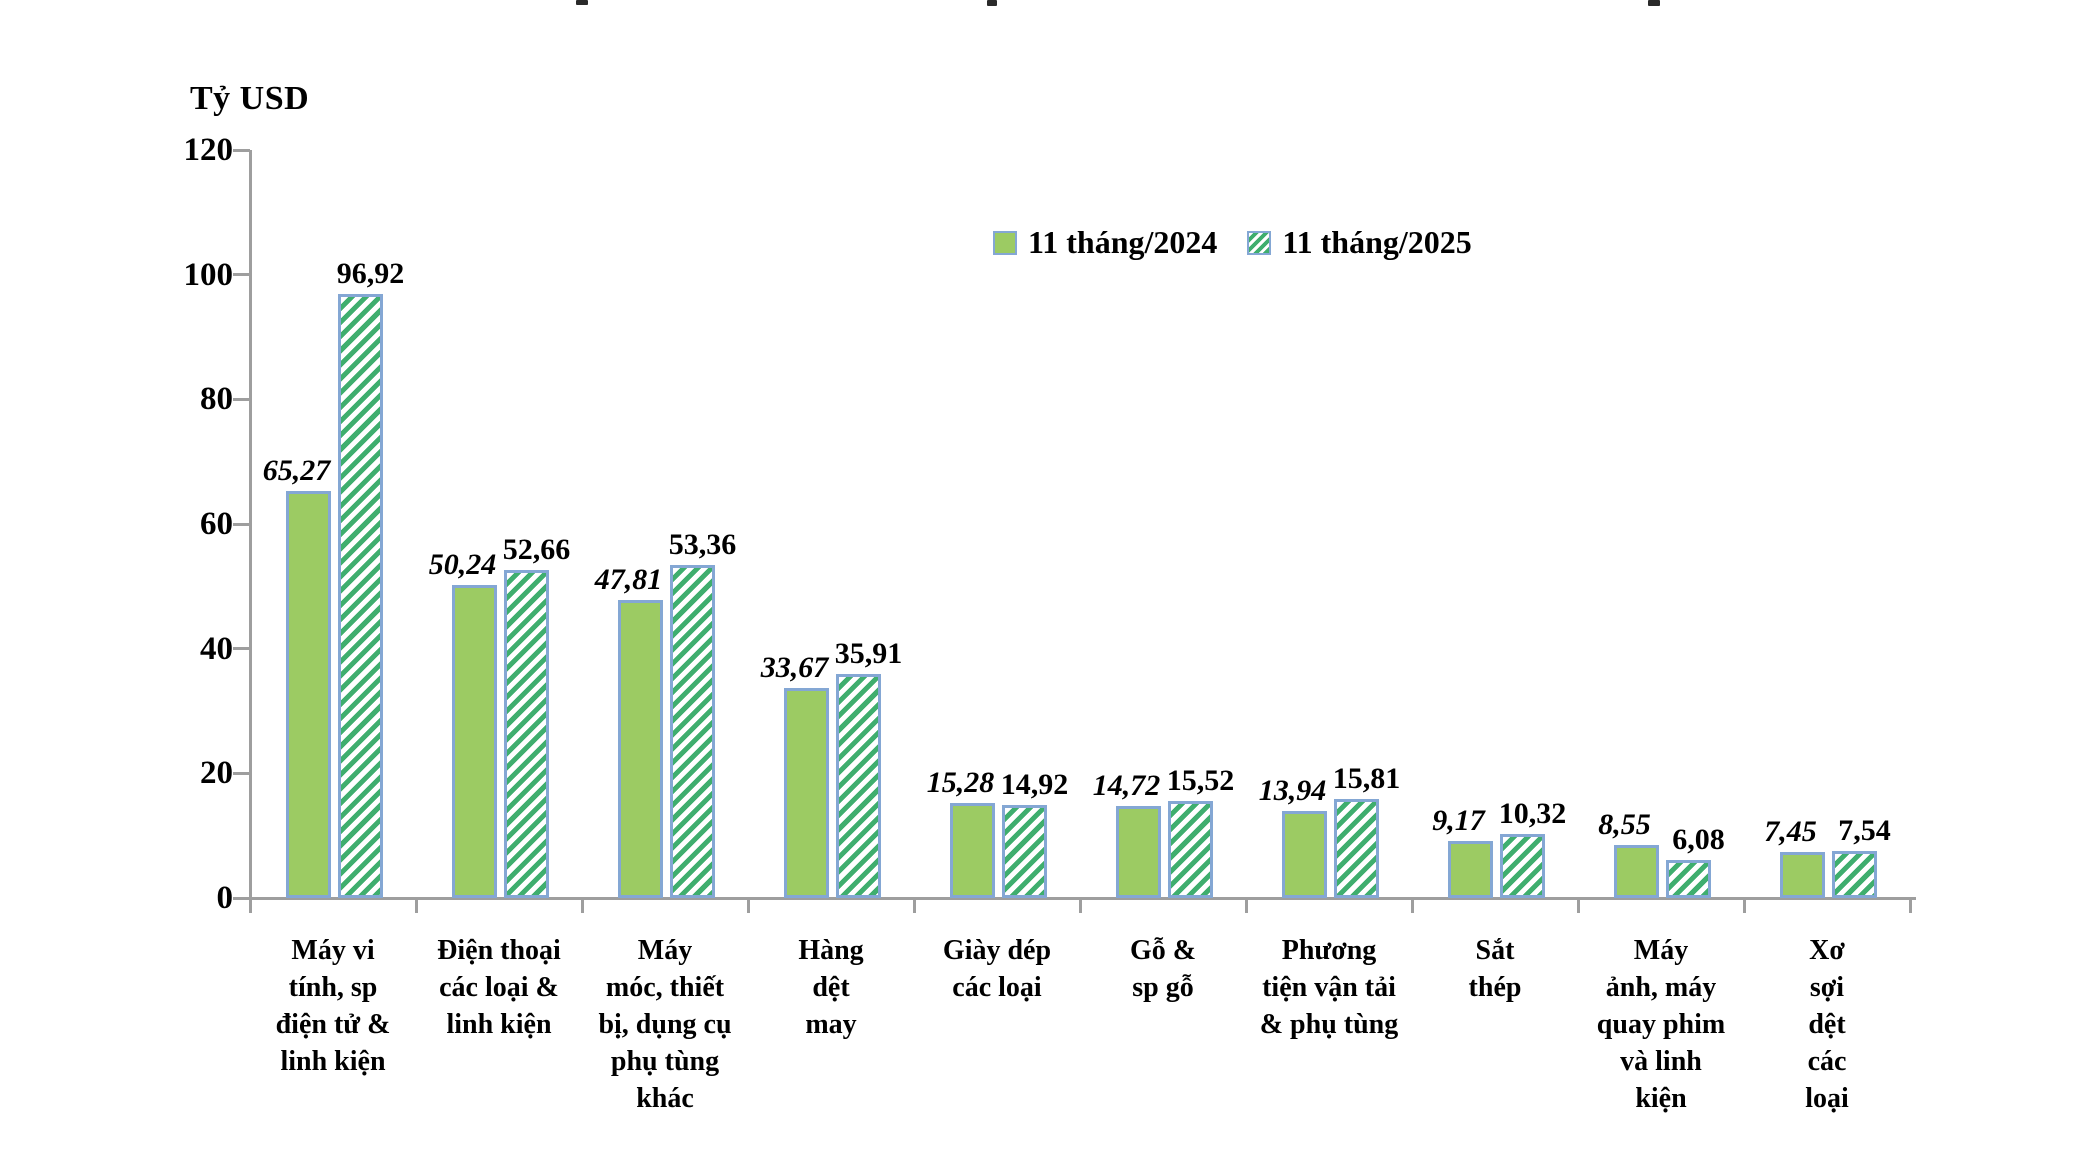  I want to click on y-axis-tick-label: 0, so click(225, 898).